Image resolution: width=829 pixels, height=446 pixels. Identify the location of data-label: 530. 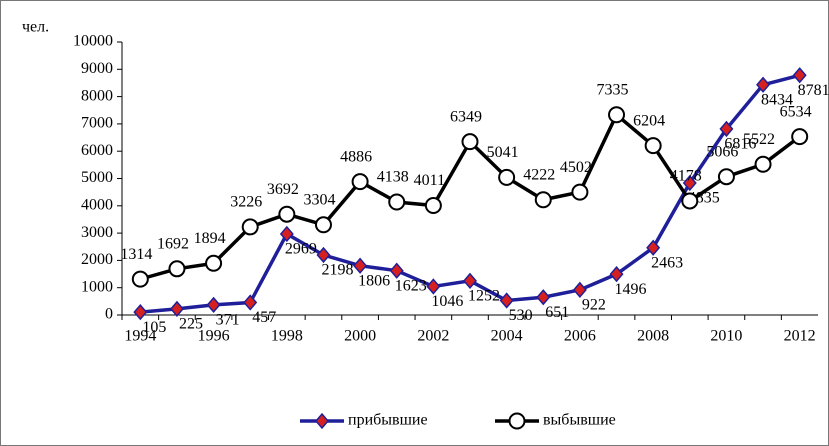
(521, 315).